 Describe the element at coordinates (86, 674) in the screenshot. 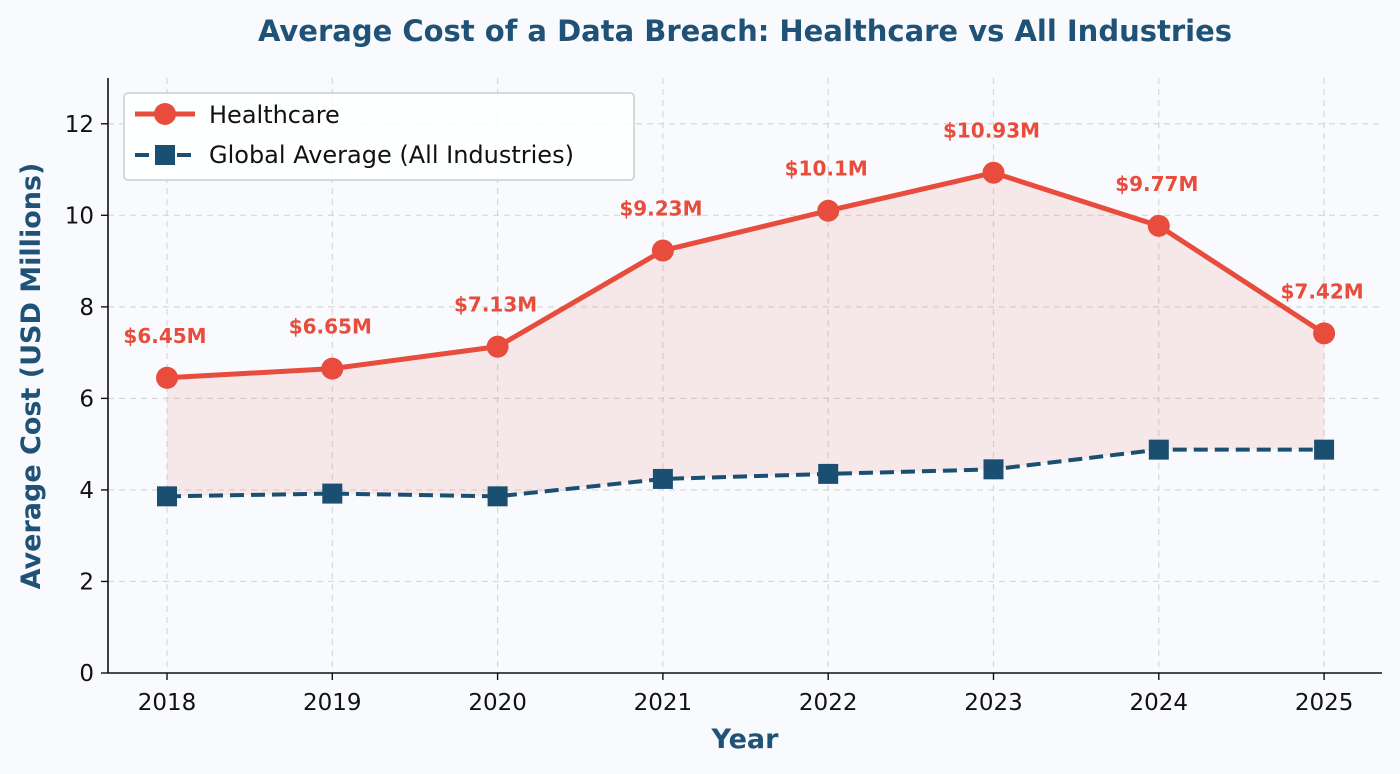

I see `y-tick-label: 0` at that location.